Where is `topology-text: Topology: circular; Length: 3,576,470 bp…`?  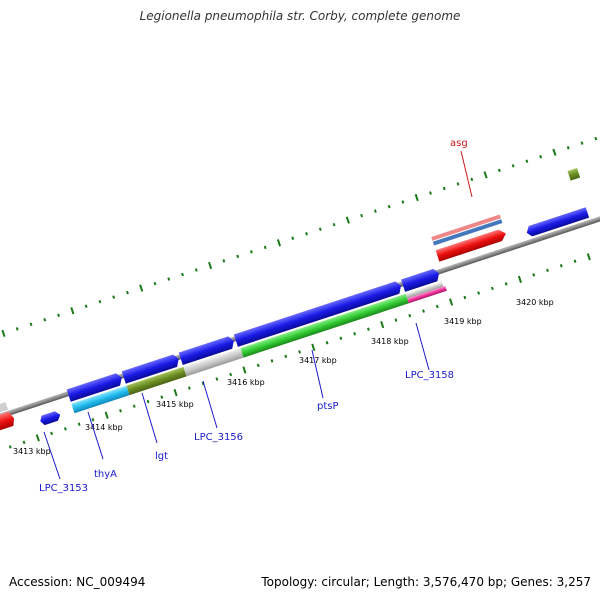
topology-text: Topology: circular; Length: 3,576,470 bp… is located at coordinates (426, 582).